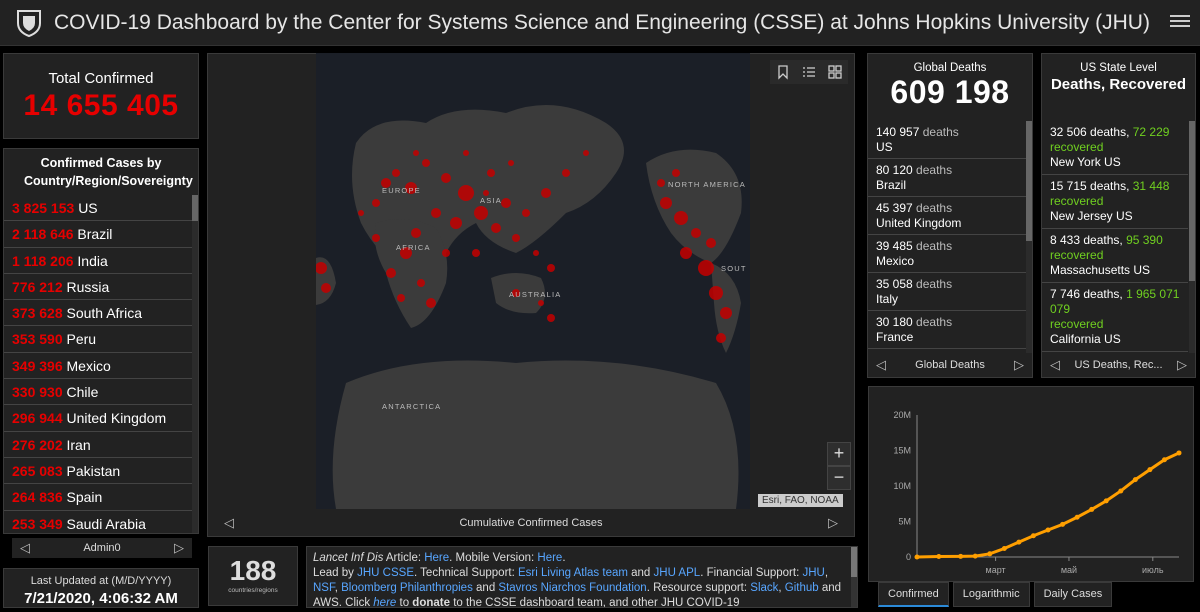  Describe the element at coordinates (833, 522) in the screenshot. I see `map-next-arrow-icon: ▷` at that location.